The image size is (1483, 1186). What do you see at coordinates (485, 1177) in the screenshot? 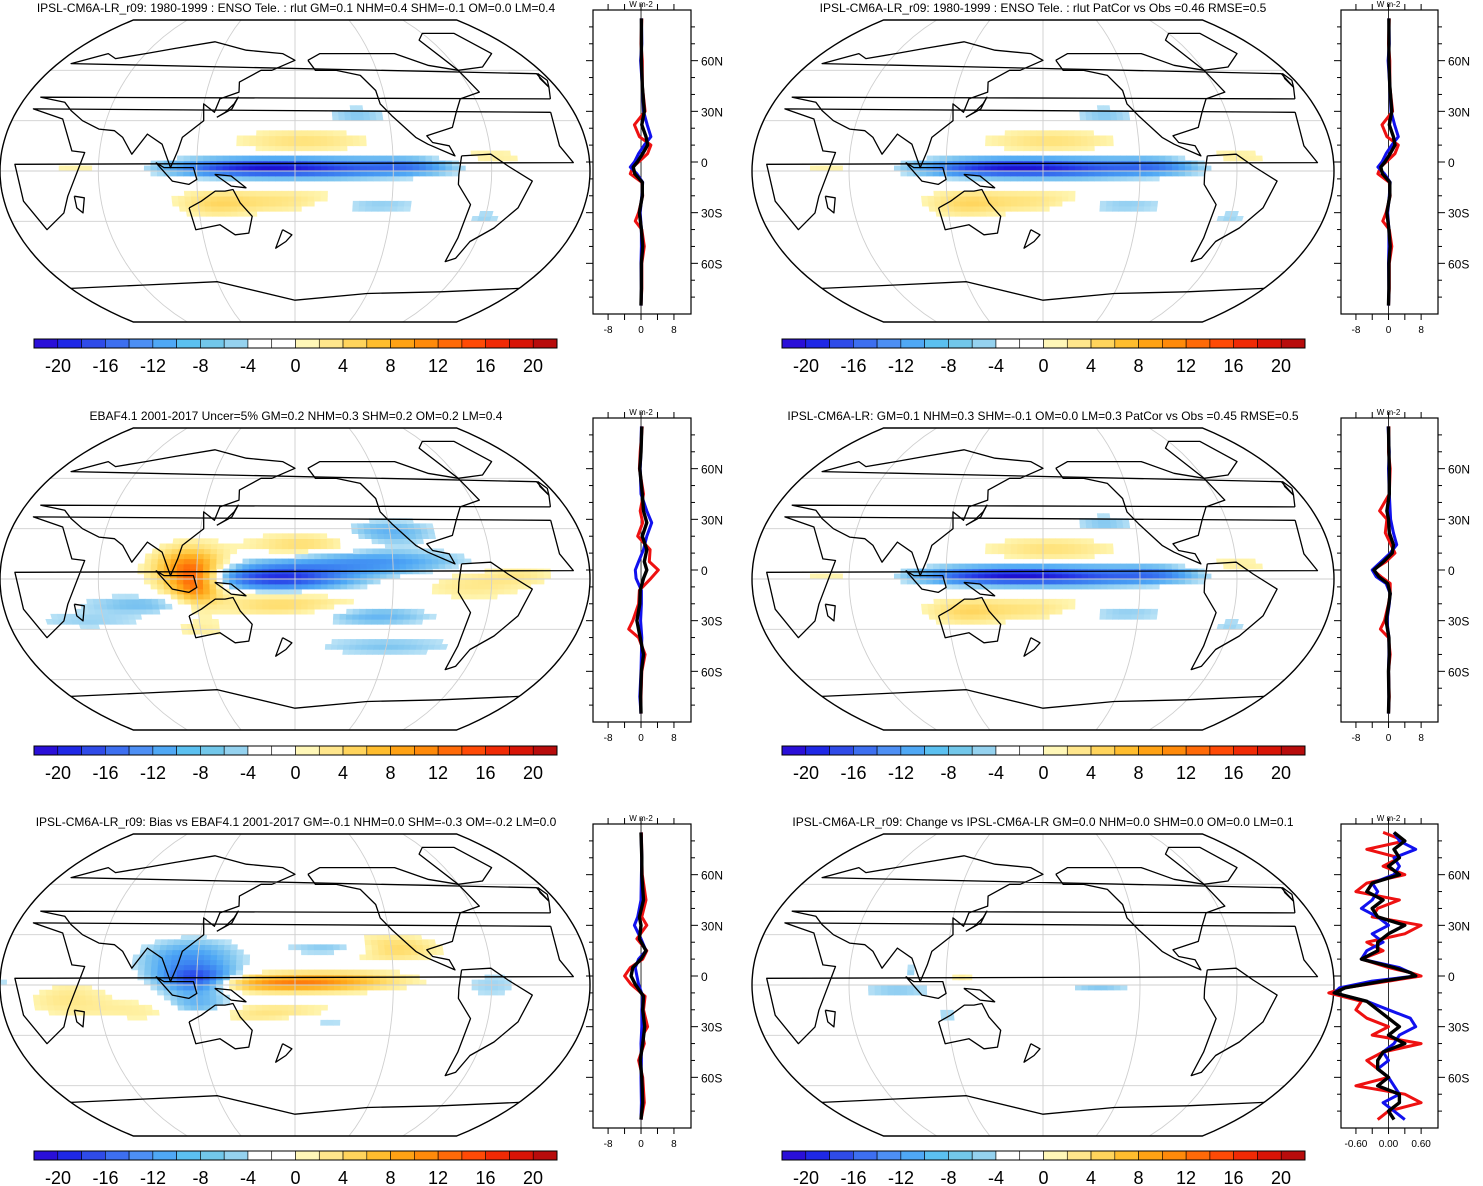
I see `colorbar-label: 16` at bounding box center [485, 1177].